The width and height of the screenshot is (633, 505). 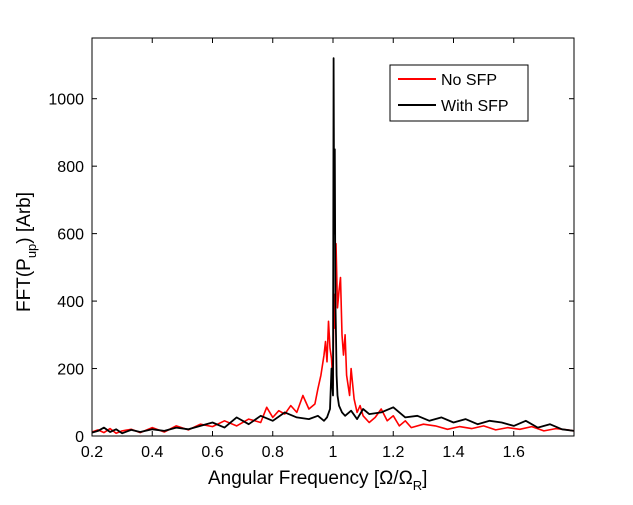 I want to click on legend-box, so click(x=459, y=93).